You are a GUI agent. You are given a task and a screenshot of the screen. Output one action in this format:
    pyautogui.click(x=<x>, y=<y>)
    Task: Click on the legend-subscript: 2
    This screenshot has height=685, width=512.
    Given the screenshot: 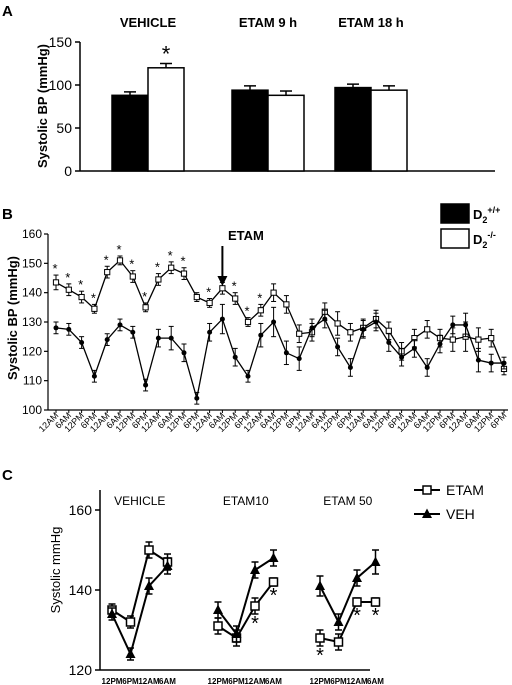 What is the action you would take?
    pyautogui.click(x=484, y=245)
    